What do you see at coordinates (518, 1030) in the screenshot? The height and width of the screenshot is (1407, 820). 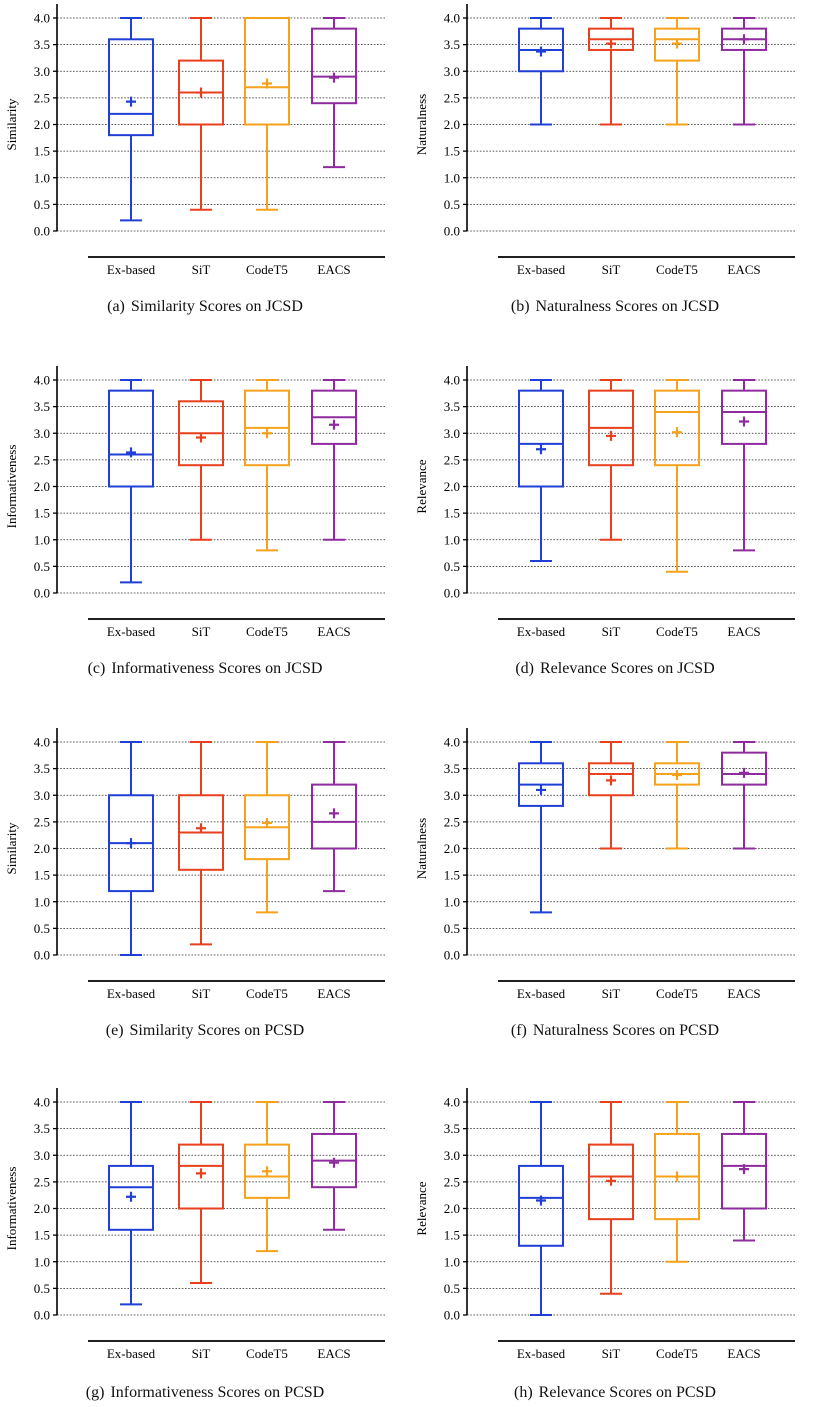 I see `caption-label: (f)` at bounding box center [518, 1030].